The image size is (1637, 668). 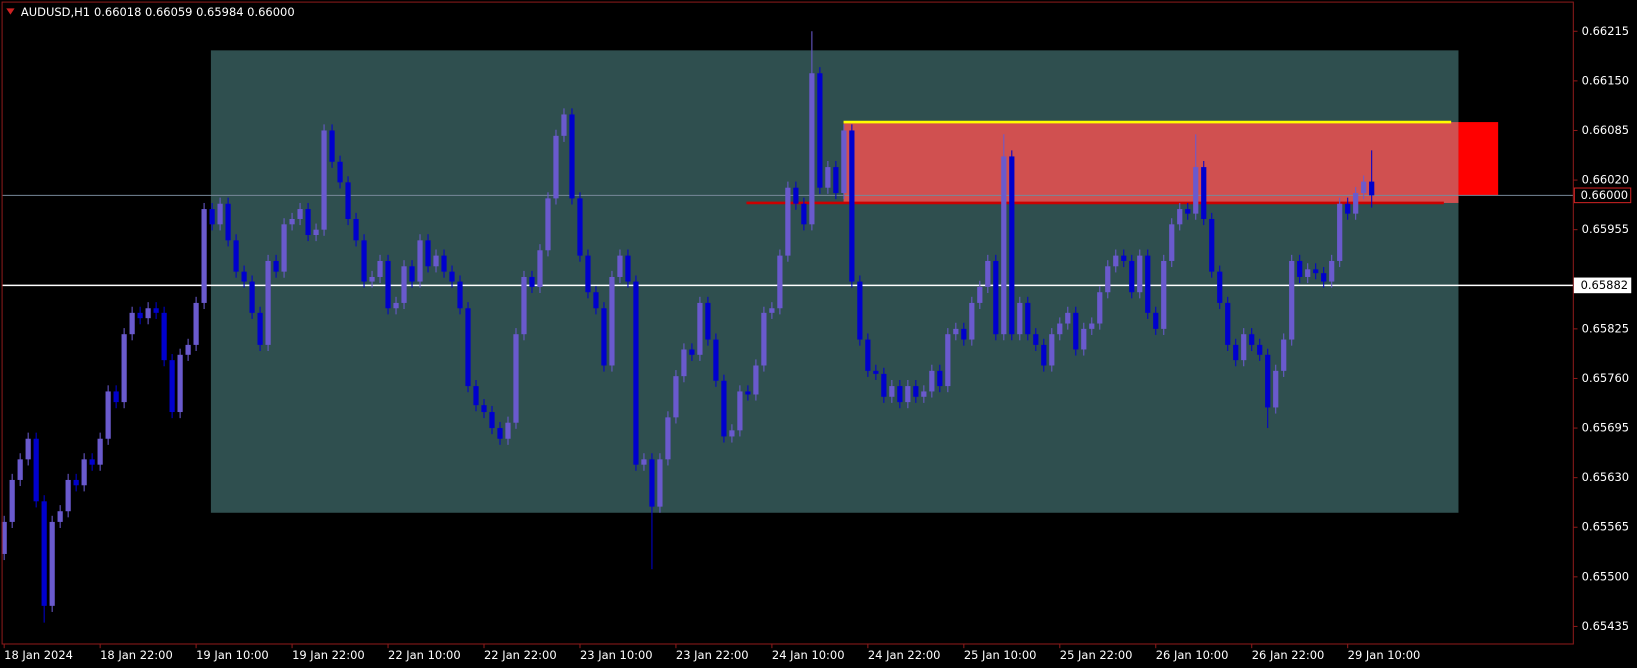 I want to click on x-tick-label: 22 Jan 10:00, so click(x=424, y=655).